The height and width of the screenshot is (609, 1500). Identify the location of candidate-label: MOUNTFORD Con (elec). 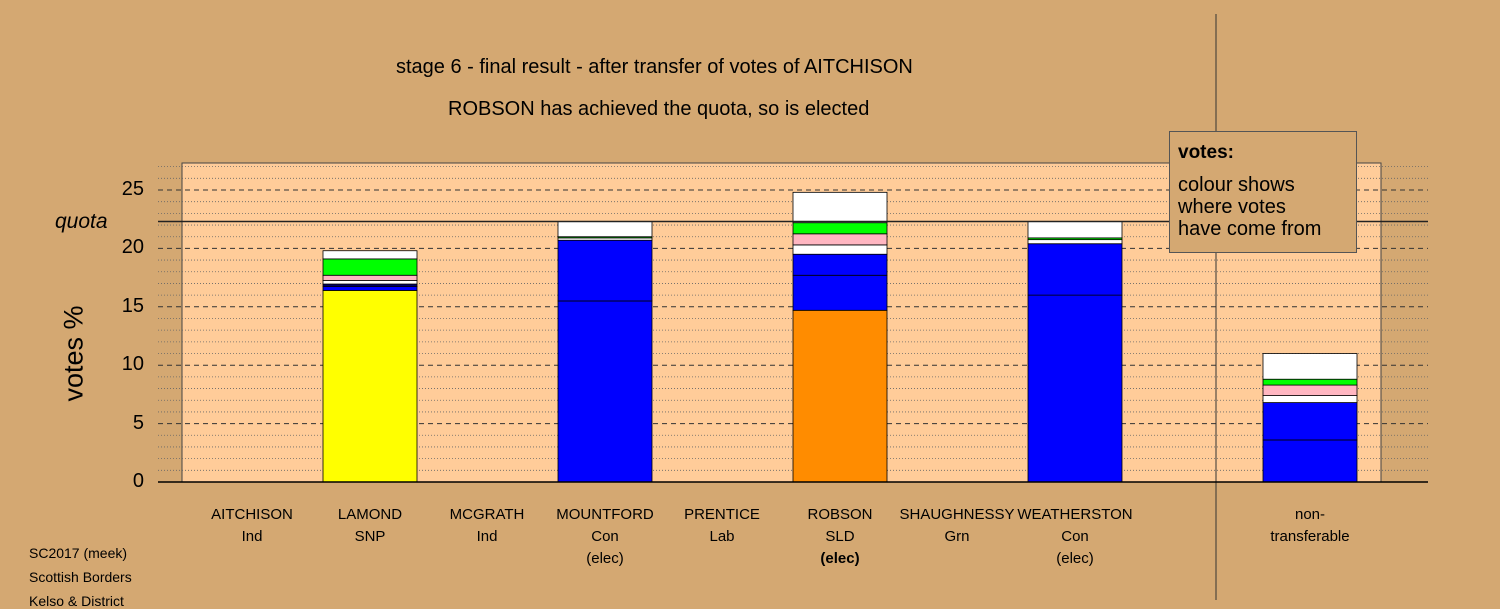
(605, 537).